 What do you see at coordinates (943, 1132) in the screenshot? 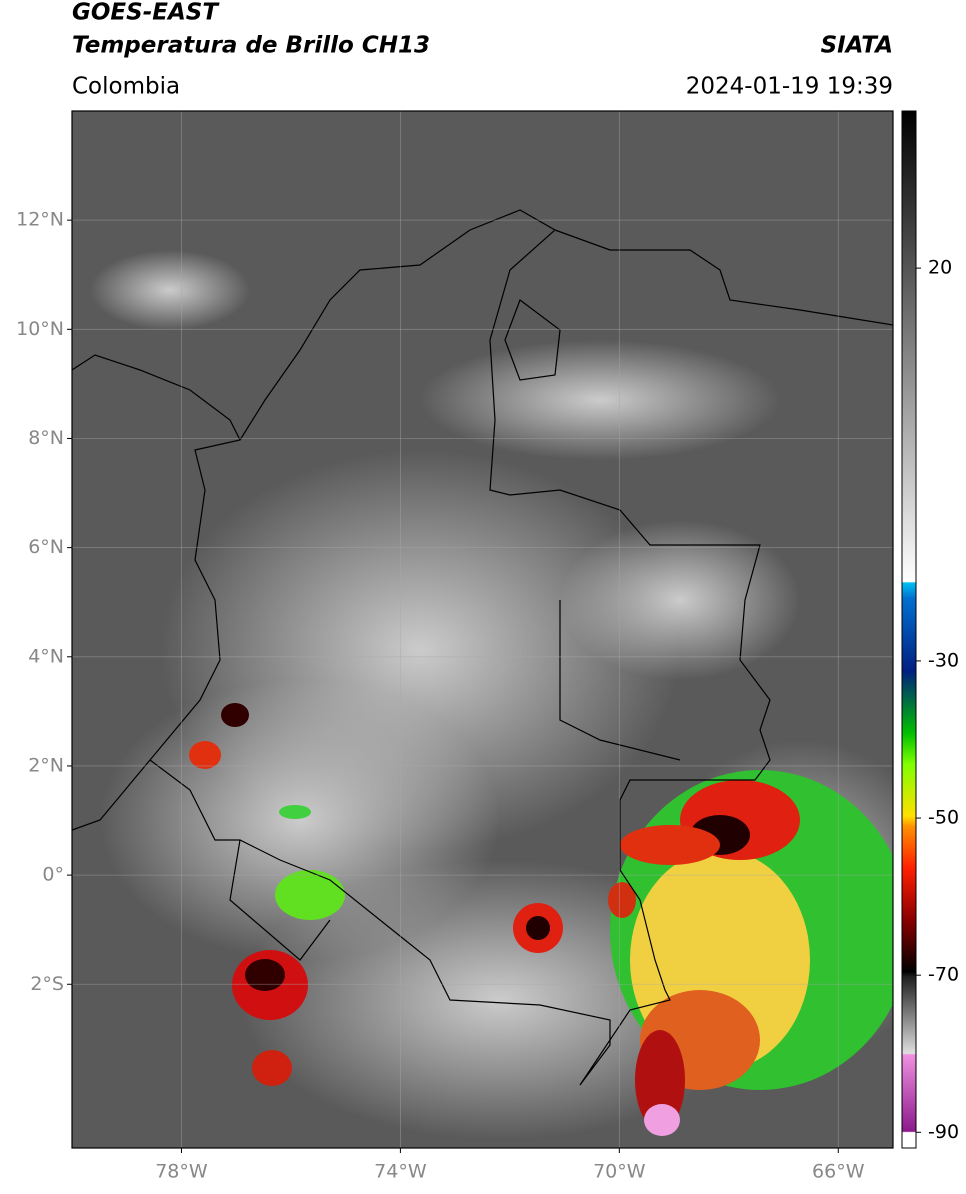
I see `colorbar-tick-label: -90` at bounding box center [943, 1132].